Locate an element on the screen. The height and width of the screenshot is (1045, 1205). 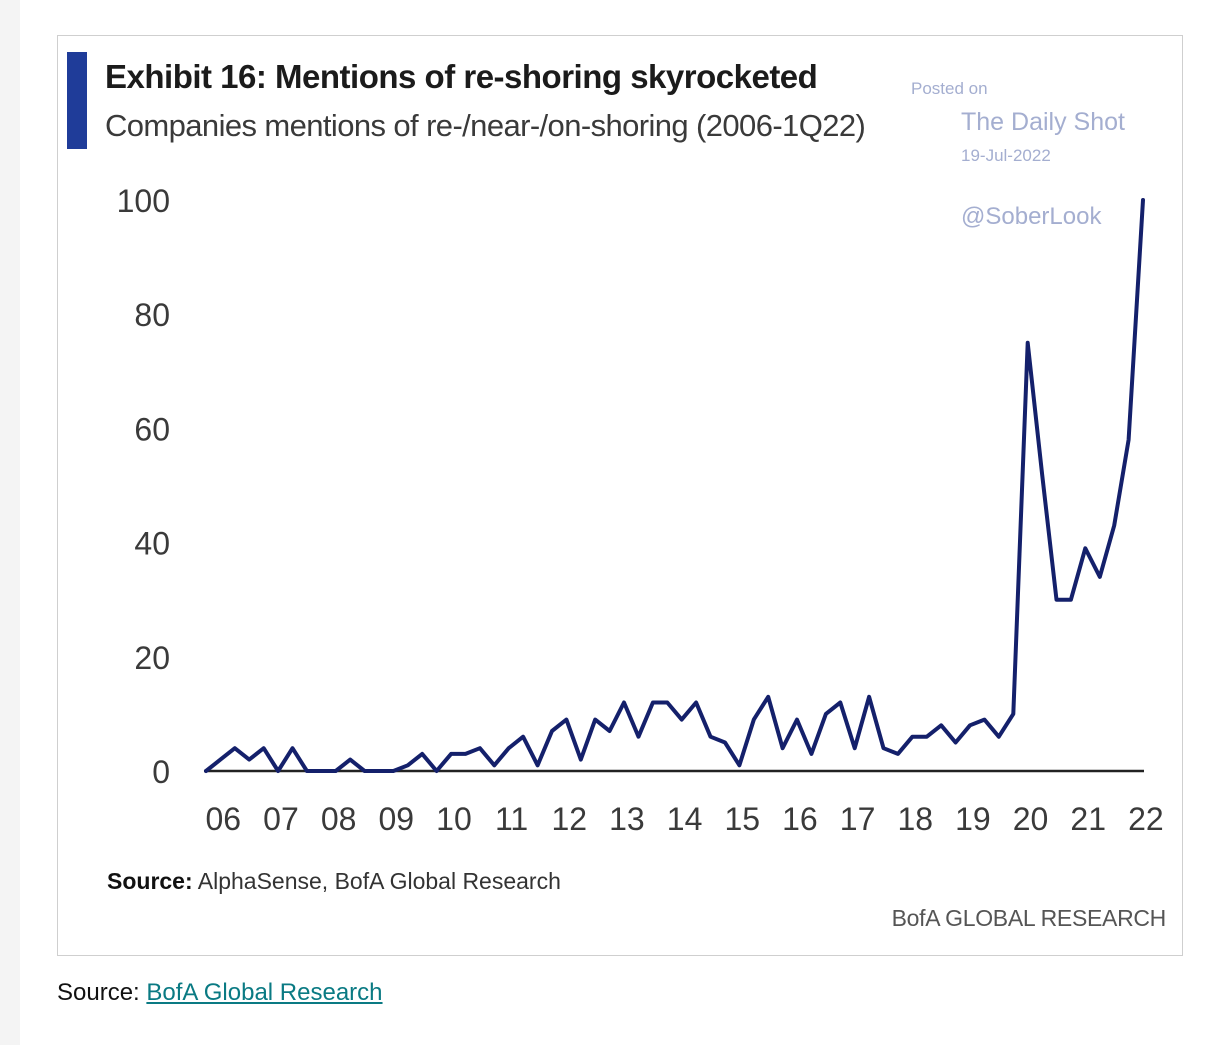
watermark-handle: @SoberLook is located at coordinates (1031, 216).